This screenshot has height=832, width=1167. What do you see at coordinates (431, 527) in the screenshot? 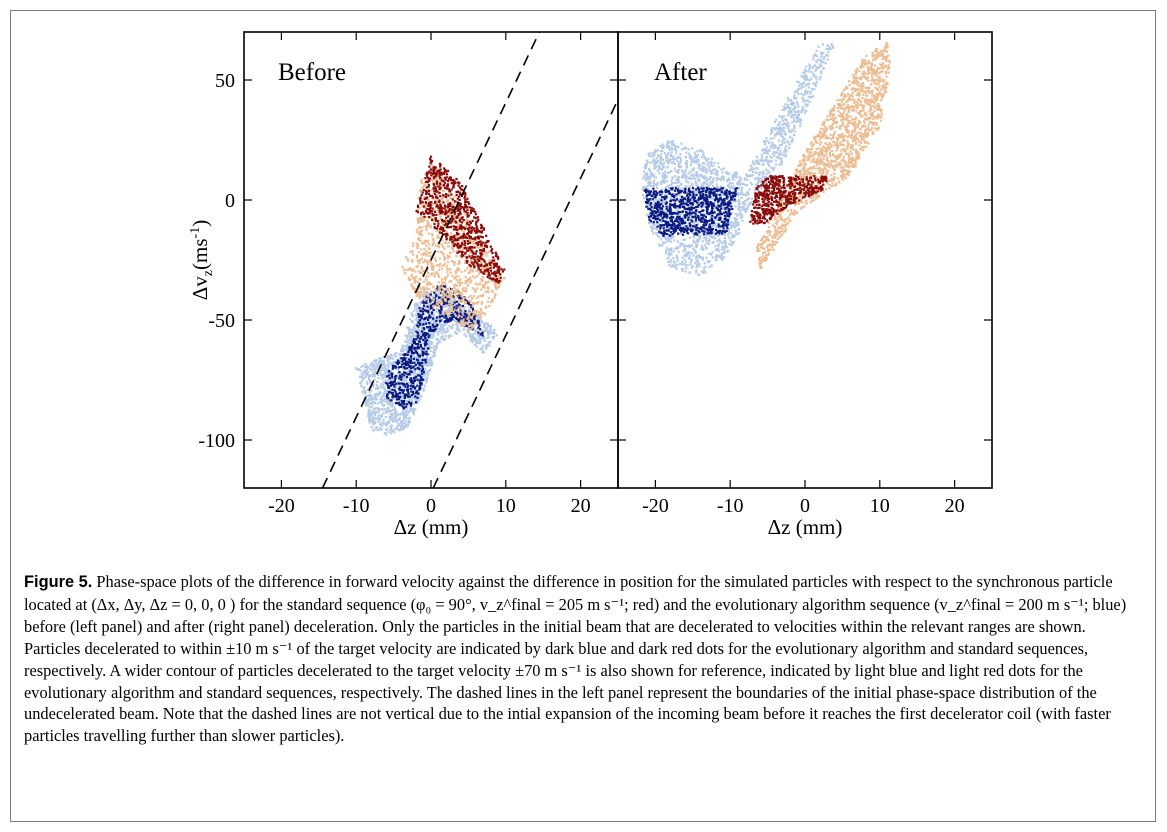
I see `before-x-axis-label: Δz (mm)` at bounding box center [431, 527].